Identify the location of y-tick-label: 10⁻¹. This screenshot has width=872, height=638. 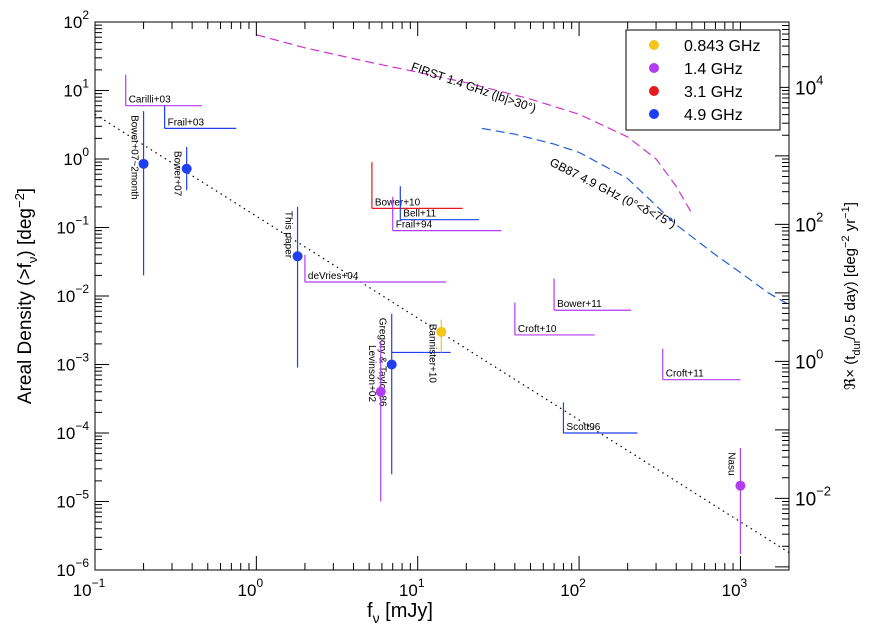
(72, 226).